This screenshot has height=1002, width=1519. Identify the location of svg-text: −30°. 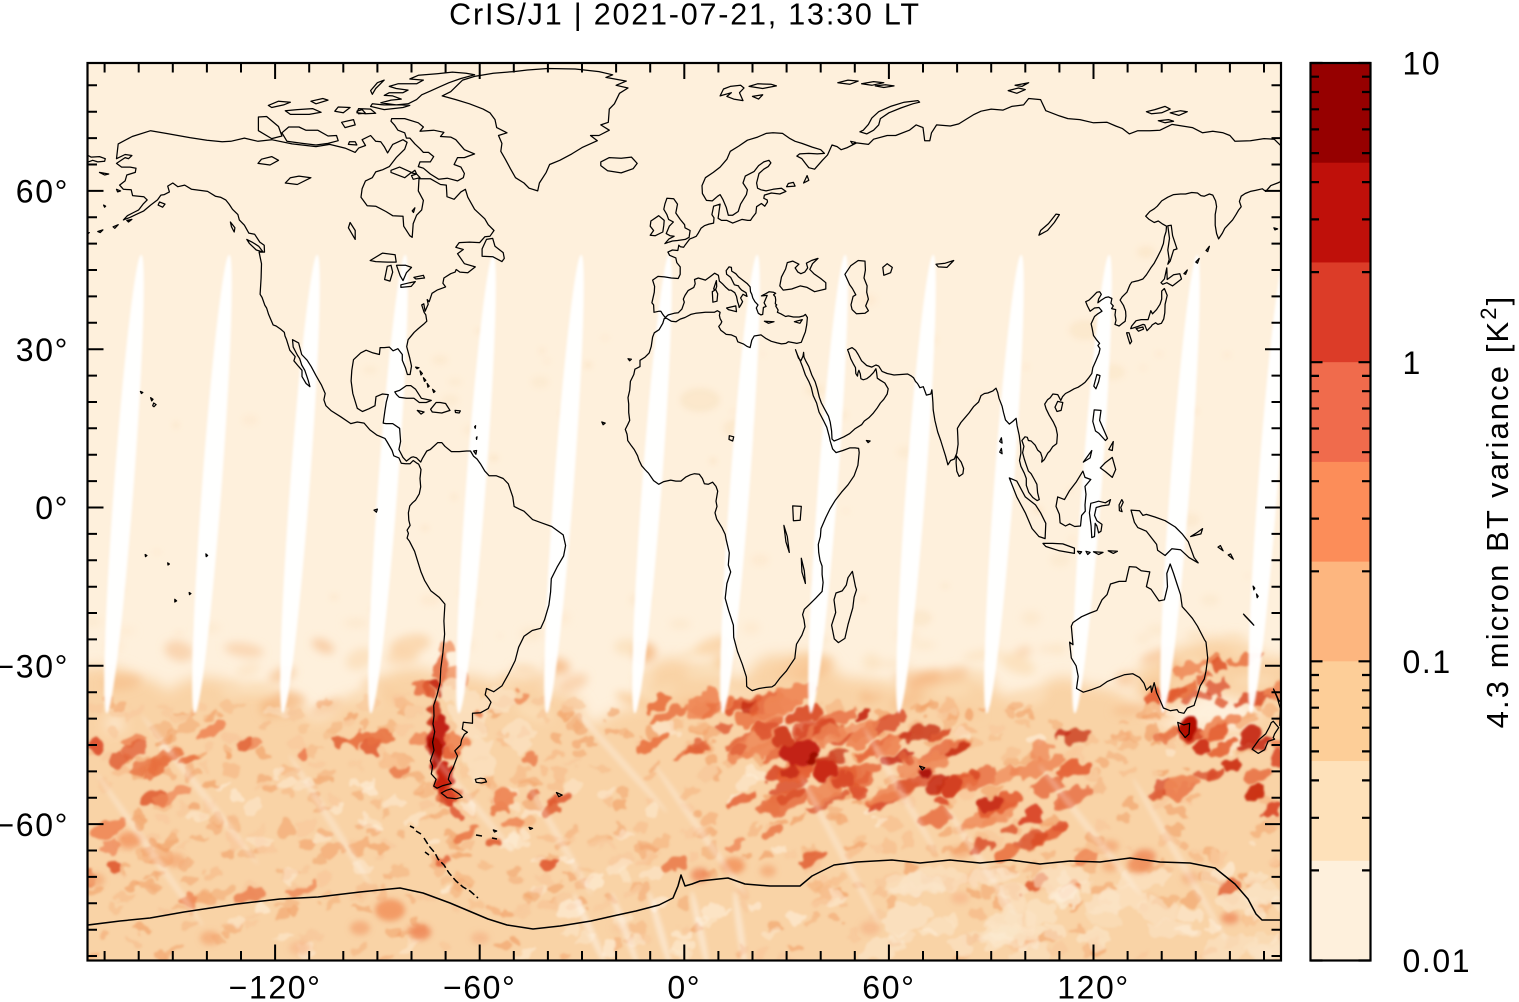
(34, 667).